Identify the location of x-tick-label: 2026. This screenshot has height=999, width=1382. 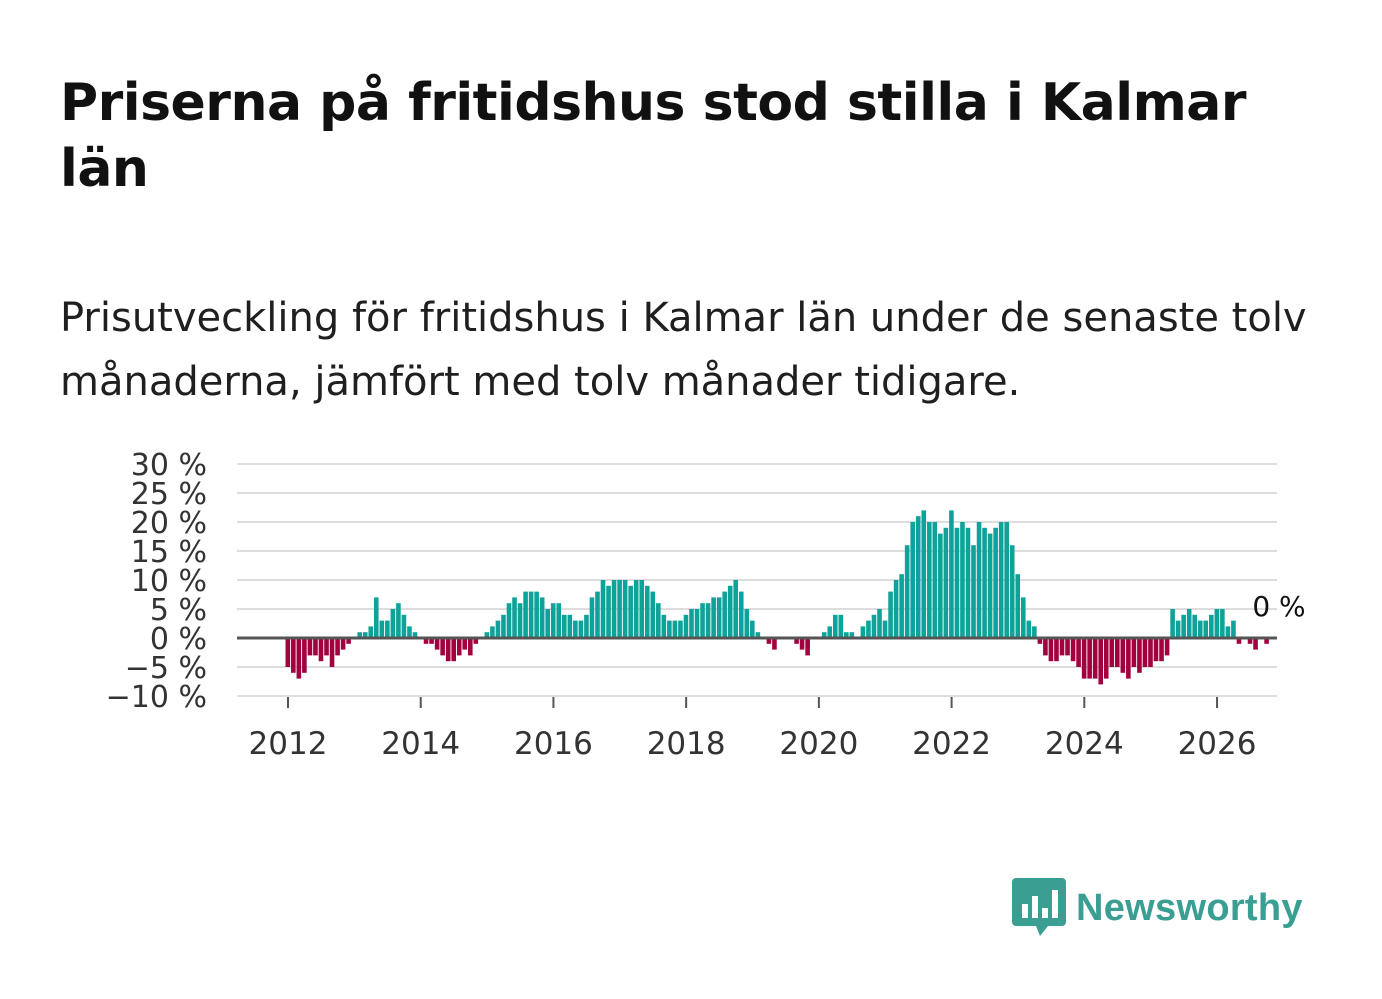
(1217, 744).